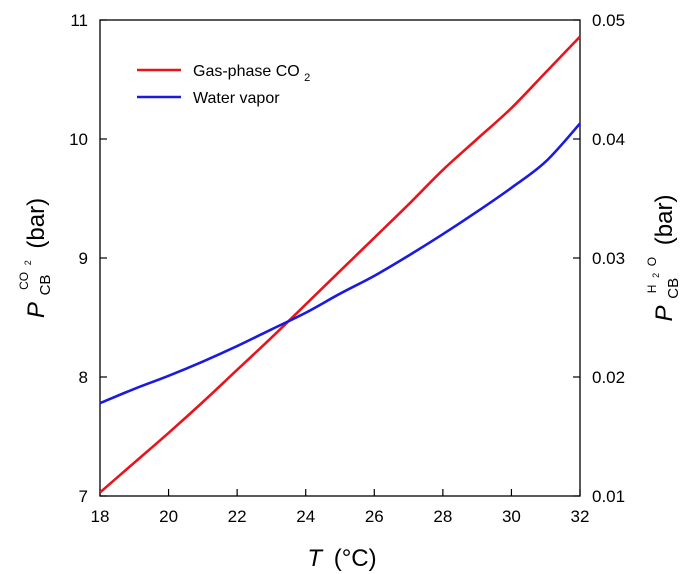 This screenshot has width=684, height=574. What do you see at coordinates (315, 558) in the screenshot?
I see `x-axis-symbol: T` at bounding box center [315, 558].